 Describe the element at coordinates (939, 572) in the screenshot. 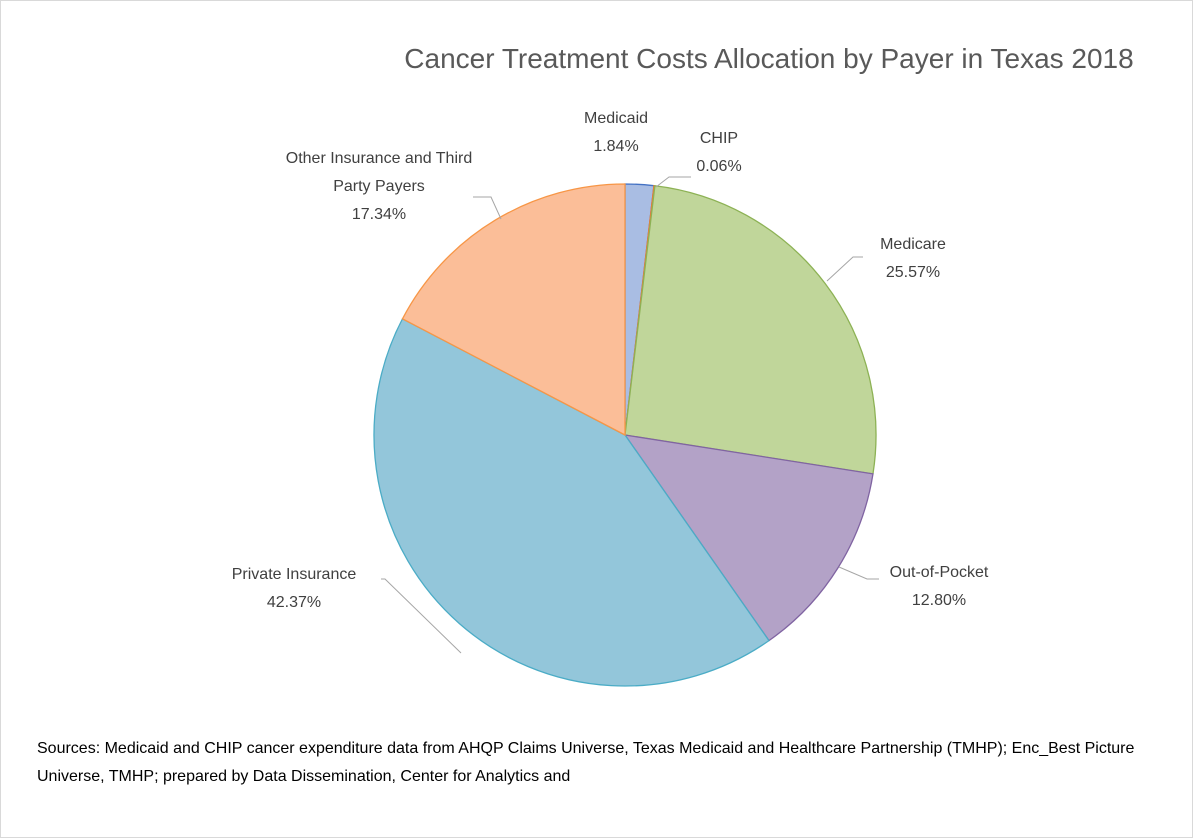

I see `category-label: Out-of-Pocket` at that location.